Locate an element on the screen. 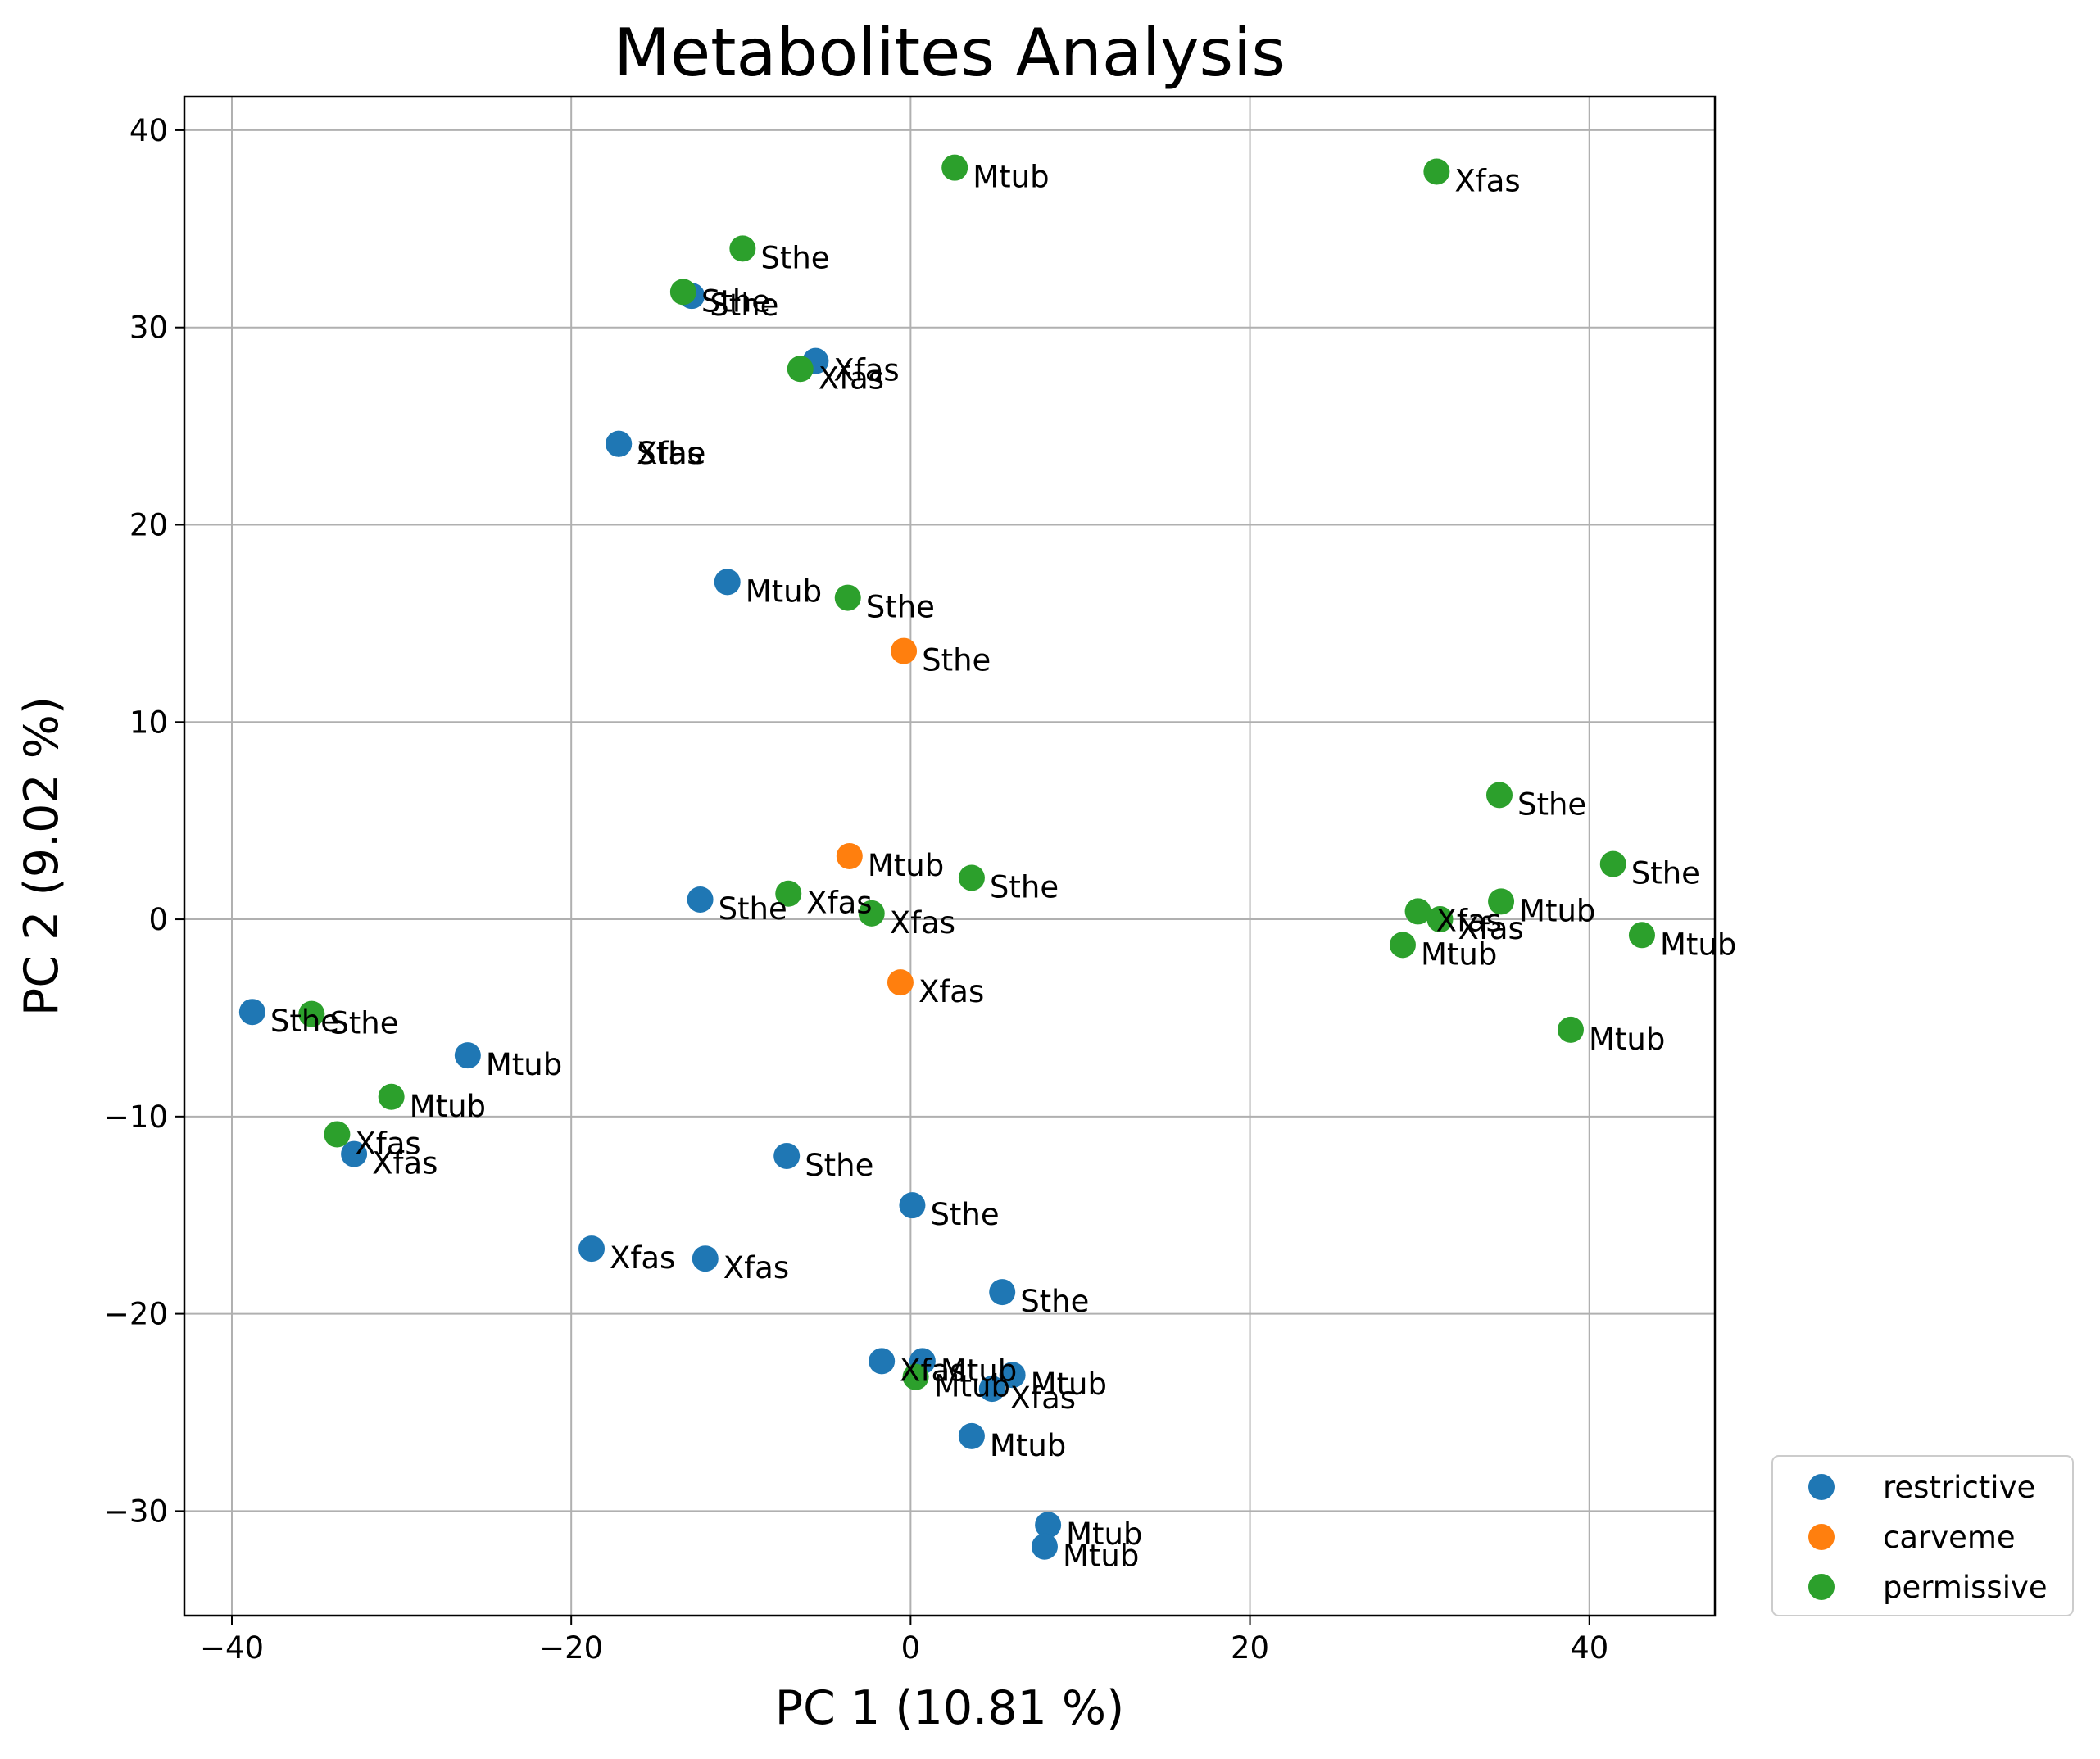 The height and width of the screenshot is (1759, 2100). legend-label: permissive is located at coordinates (1965, 1587).